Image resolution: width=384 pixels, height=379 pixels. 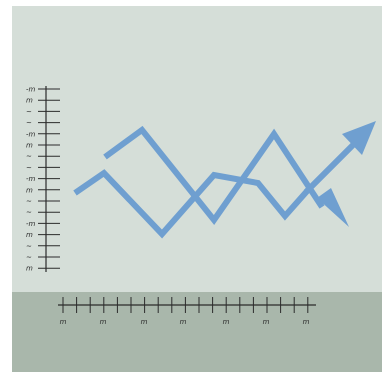 What do you see at coordinates (333, 207) in the screenshot?
I see `arrow-head-down` at bounding box center [333, 207].